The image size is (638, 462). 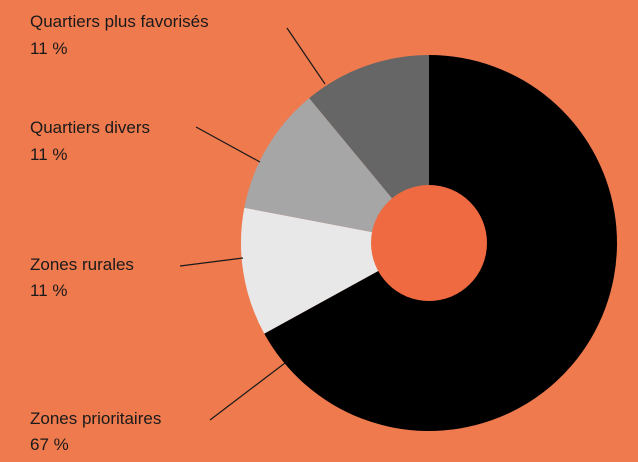 I want to click on slice-label-value-3: 11 %, so click(x=49, y=48).